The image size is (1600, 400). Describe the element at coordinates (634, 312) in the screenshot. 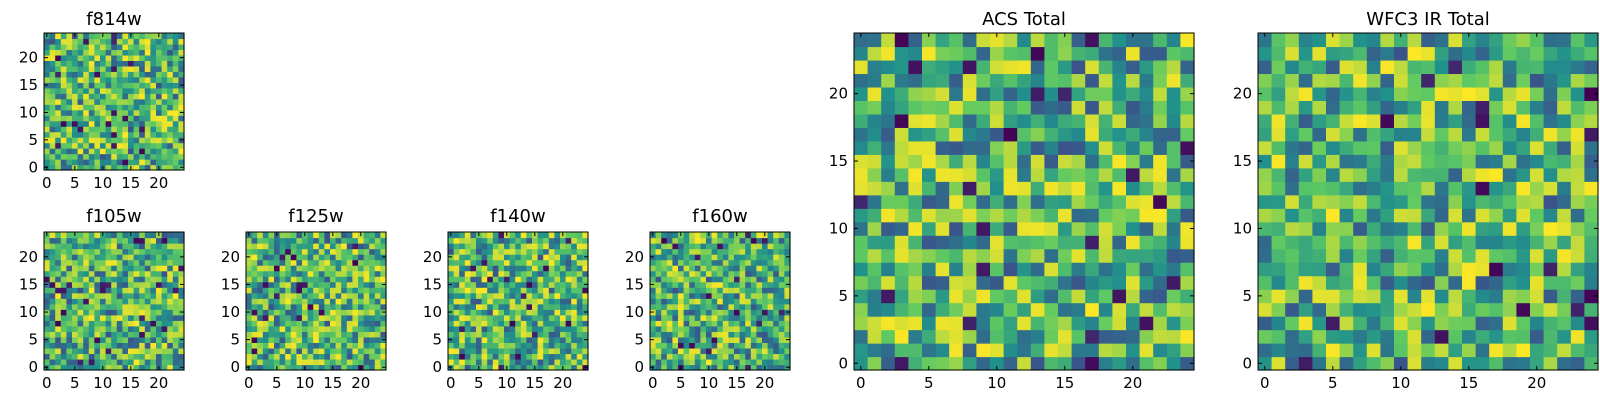

I see `y-tick-label: 10` at that location.